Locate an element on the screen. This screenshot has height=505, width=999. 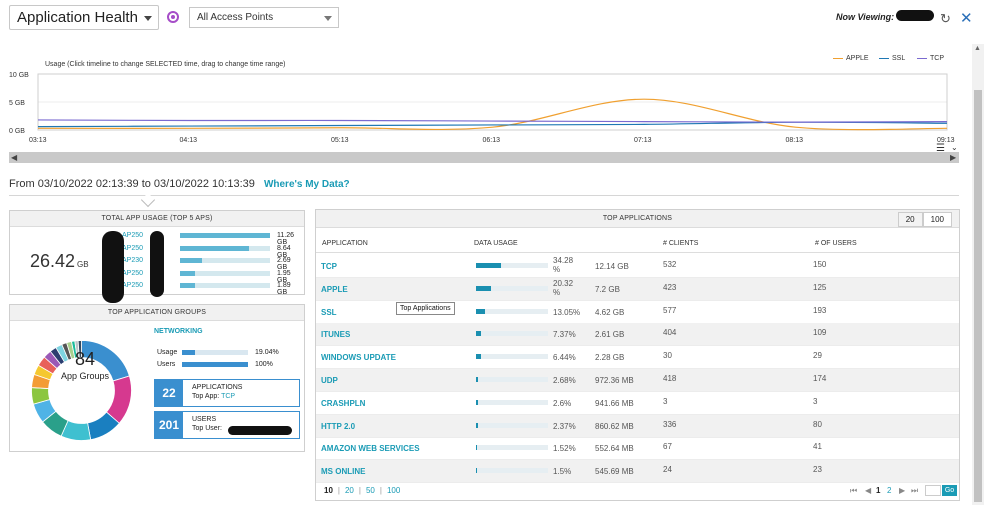
page-2: 2 is located at coordinates (889, 490).